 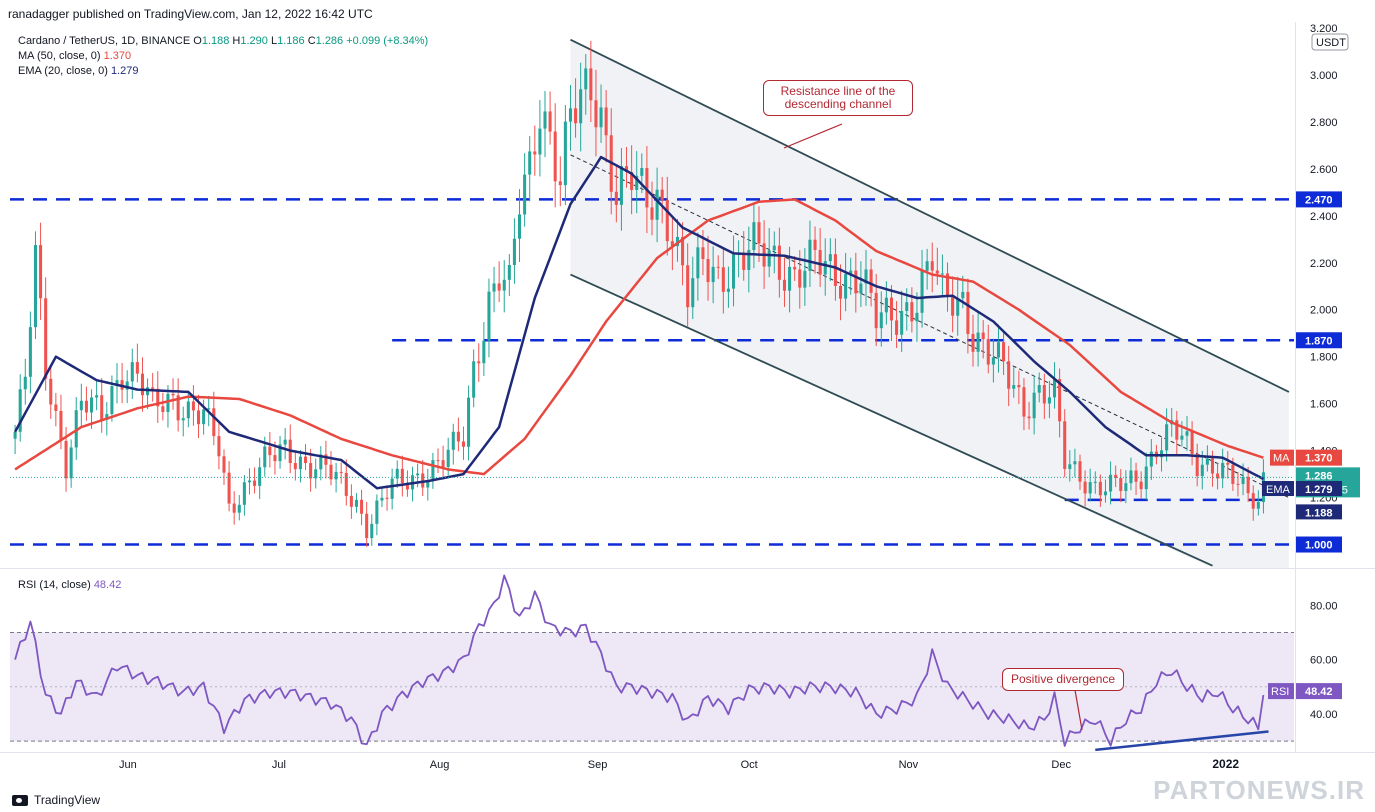 What do you see at coordinates (1061, 765) in the screenshot?
I see `time-tick-label: Dec` at bounding box center [1061, 765].